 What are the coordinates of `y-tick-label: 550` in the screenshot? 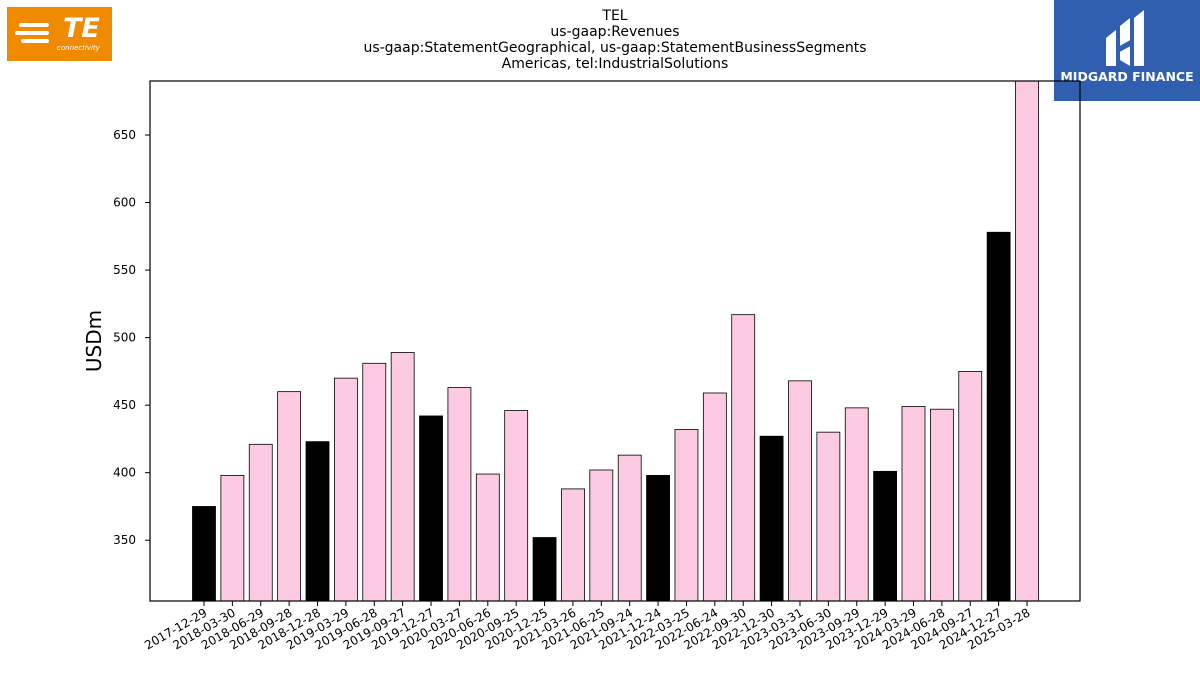 It's located at (124, 270).